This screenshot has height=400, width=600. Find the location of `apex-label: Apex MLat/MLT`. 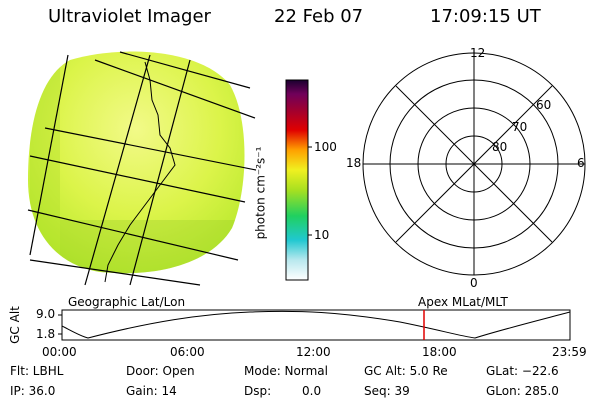

apex-label: Apex MLat/MLT is located at coordinates (463, 302).